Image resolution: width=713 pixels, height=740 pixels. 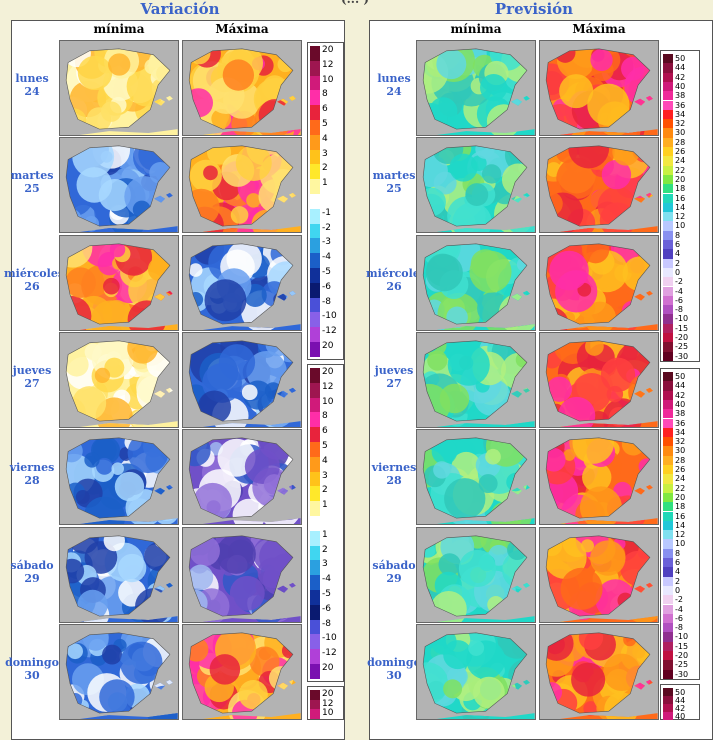 I want to click on variation-day-label: domingo 30, so click(x=32, y=669).